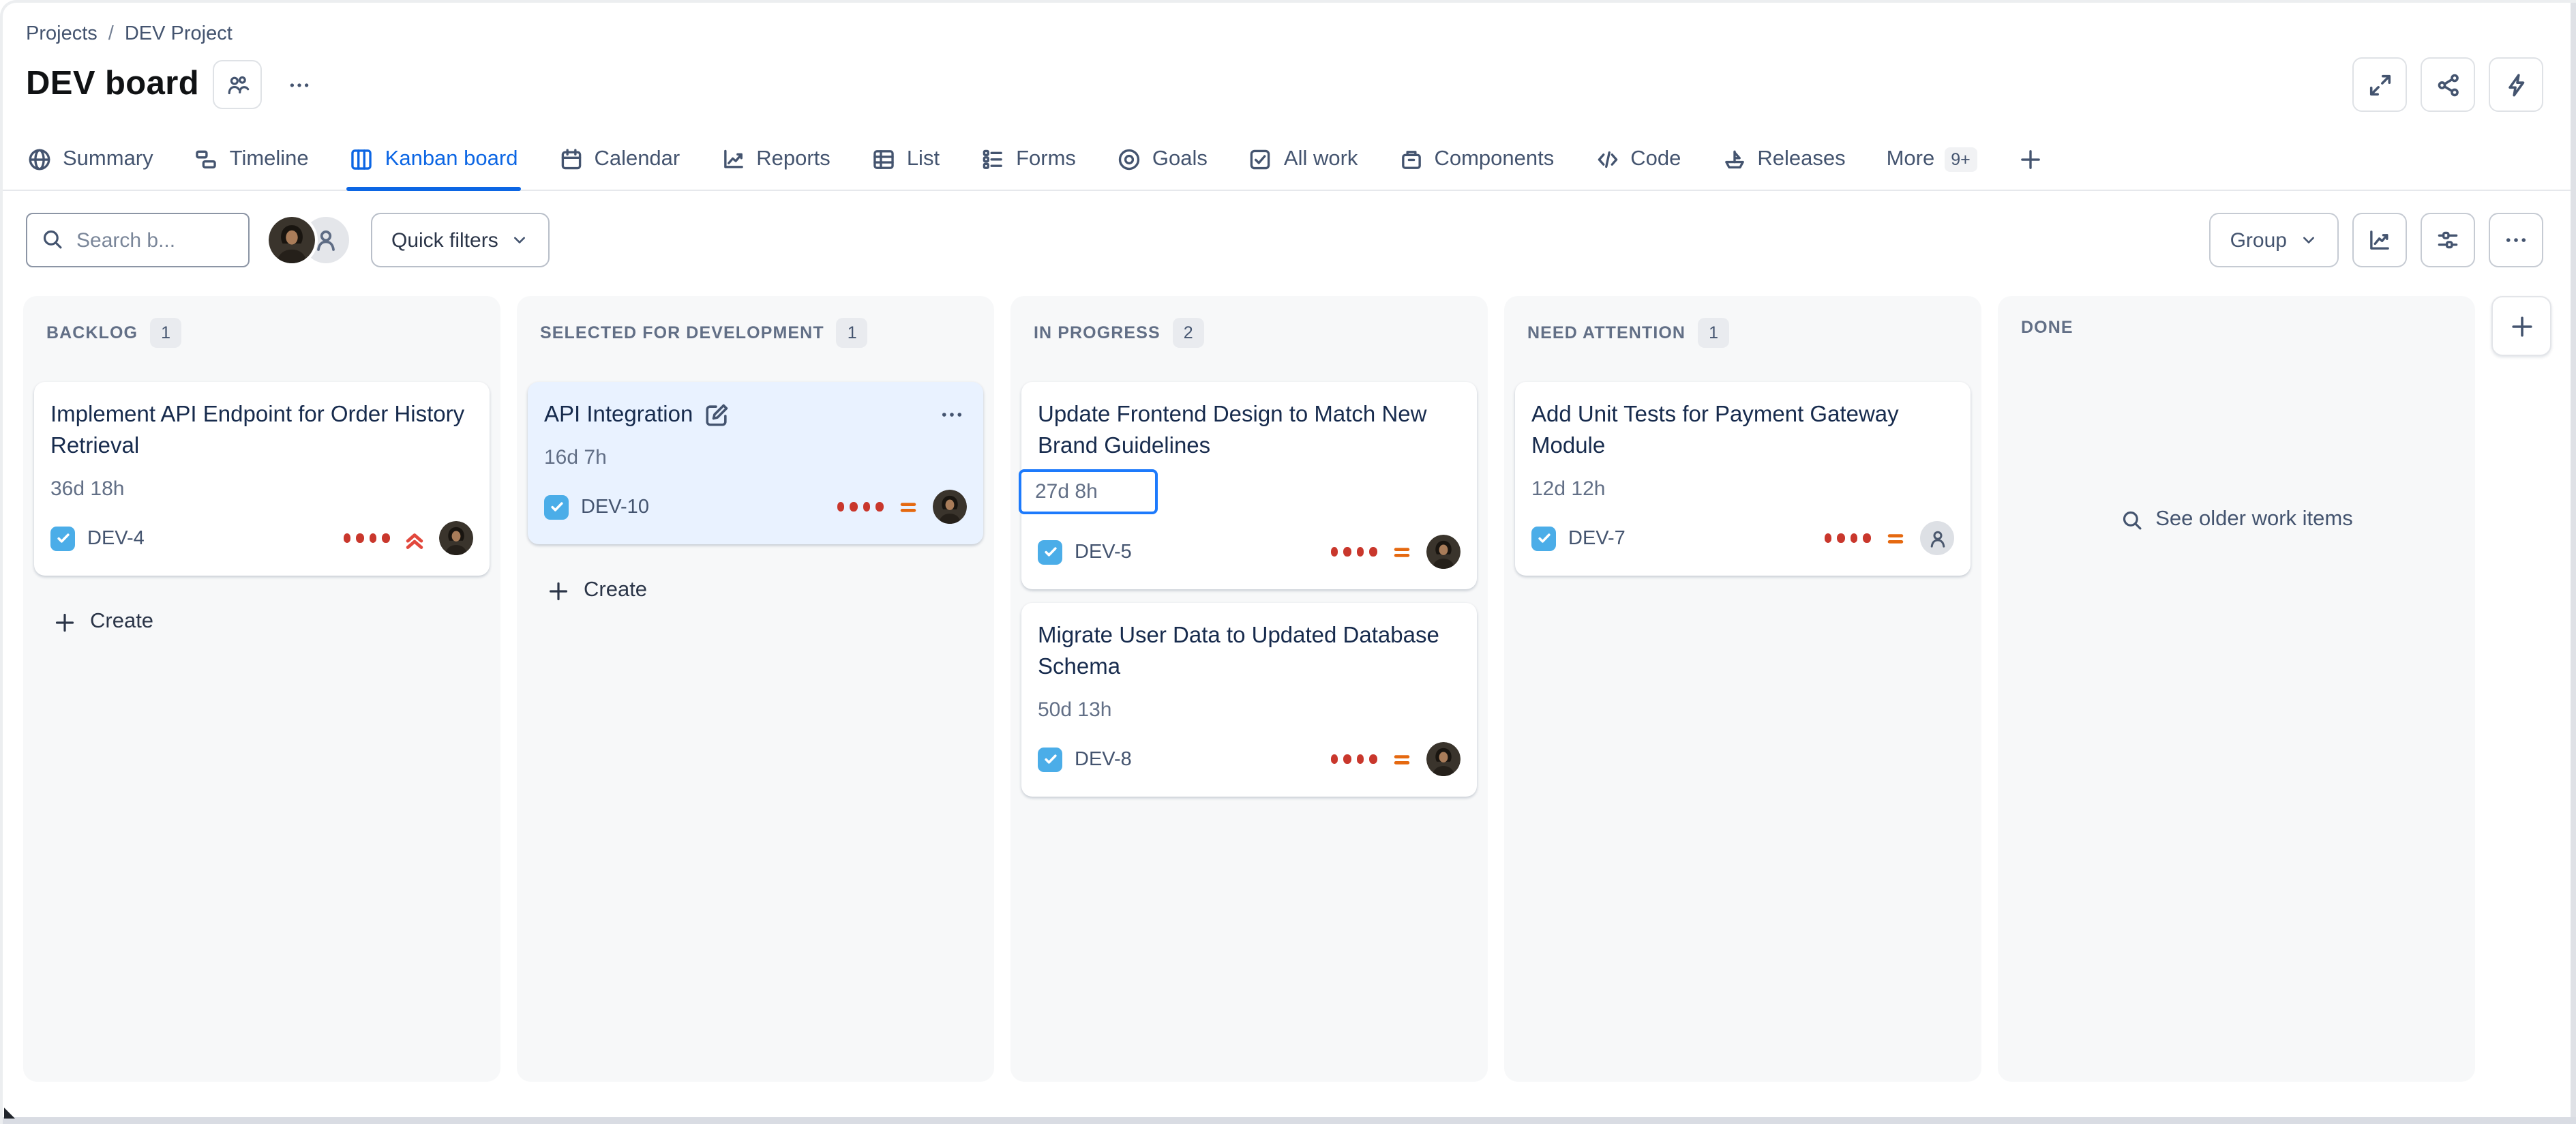 The height and width of the screenshot is (1124, 2576). Describe the element at coordinates (2379, 84) in the screenshot. I see `fullscreen-button` at that location.